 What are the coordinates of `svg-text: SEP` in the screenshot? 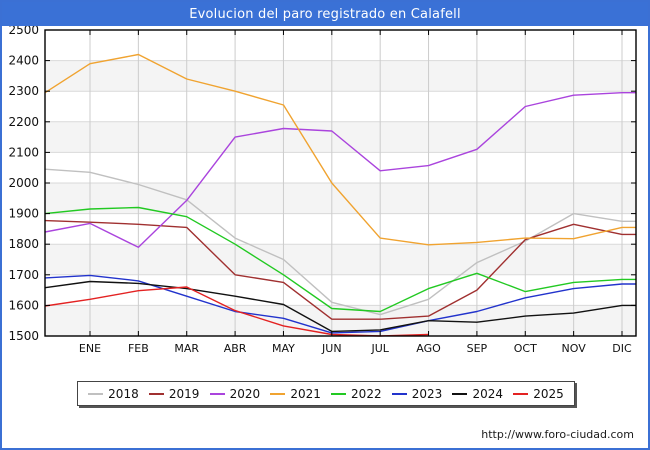 It's located at (477, 348).